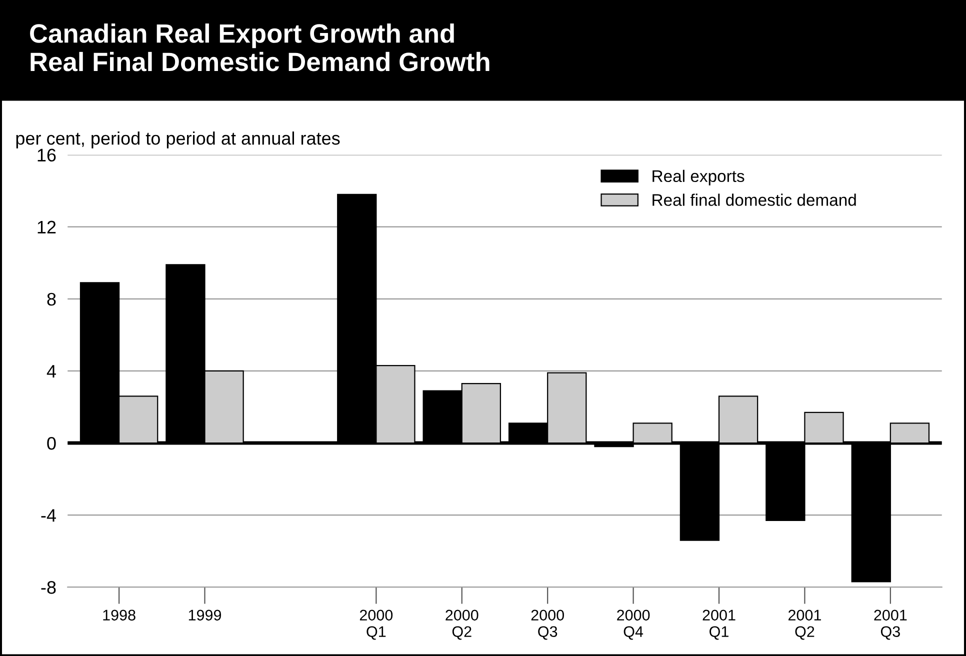 The width and height of the screenshot is (966, 656). What do you see at coordinates (462, 625) in the screenshot?
I see `x-tick-label: 2000 Q2` at bounding box center [462, 625].